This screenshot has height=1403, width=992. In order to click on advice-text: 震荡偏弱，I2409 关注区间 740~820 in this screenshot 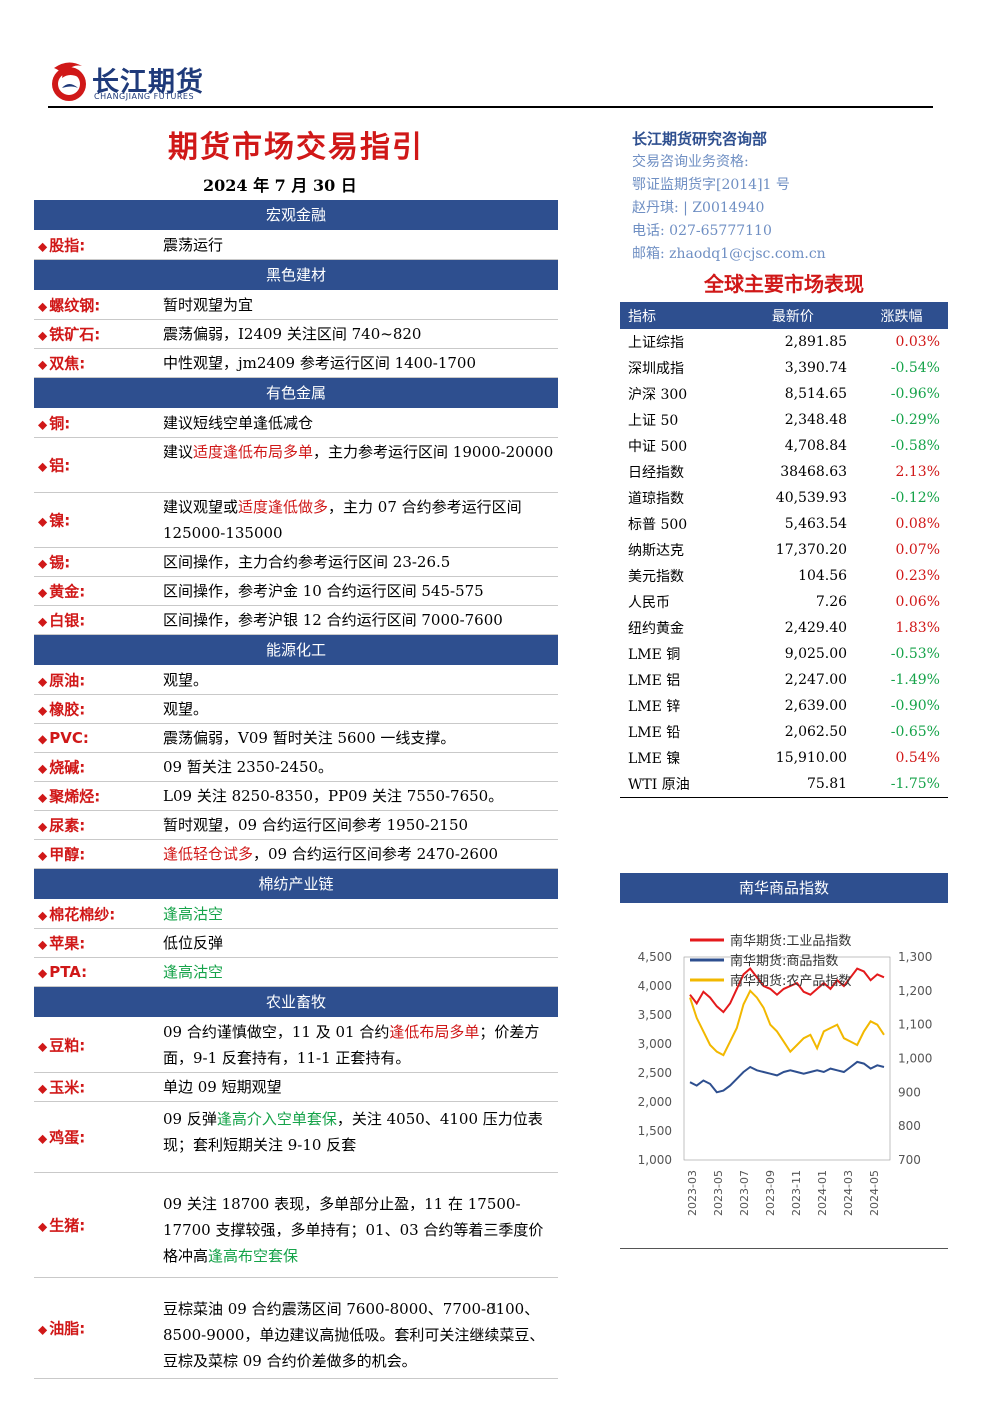, I will do `click(292, 334)`.